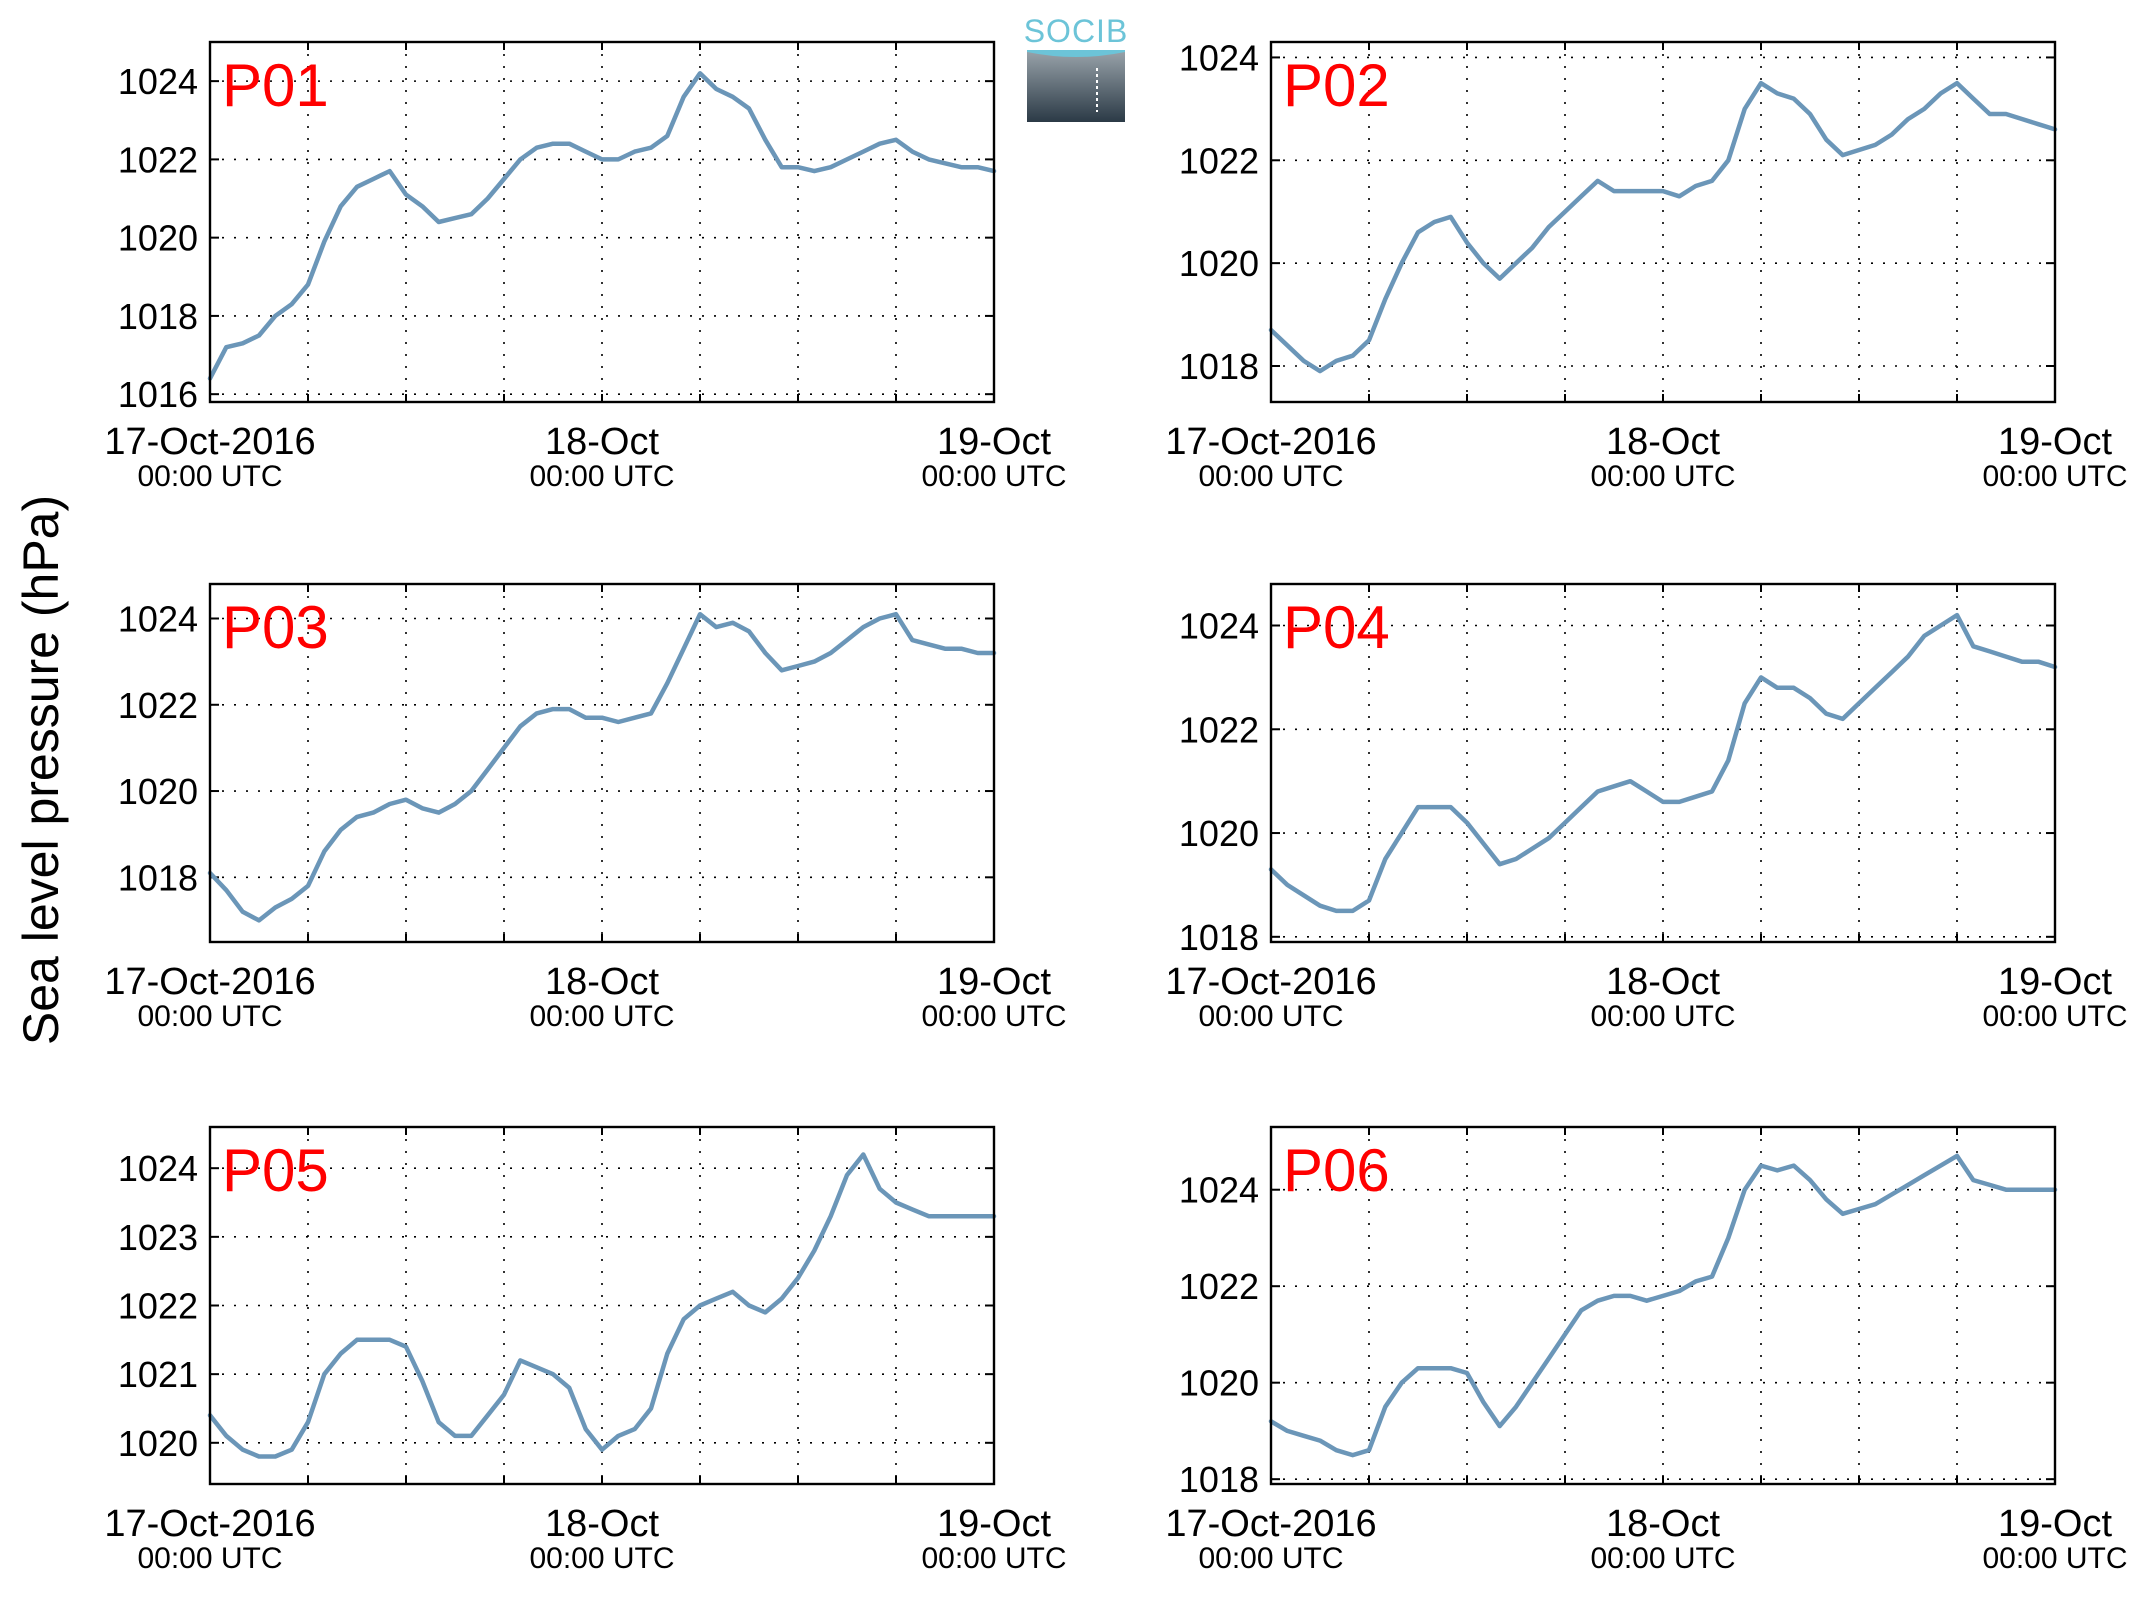 The width and height of the screenshot is (2138, 1608). What do you see at coordinates (602, 226) in the screenshot?
I see `series-line-p01` at bounding box center [602, 226].